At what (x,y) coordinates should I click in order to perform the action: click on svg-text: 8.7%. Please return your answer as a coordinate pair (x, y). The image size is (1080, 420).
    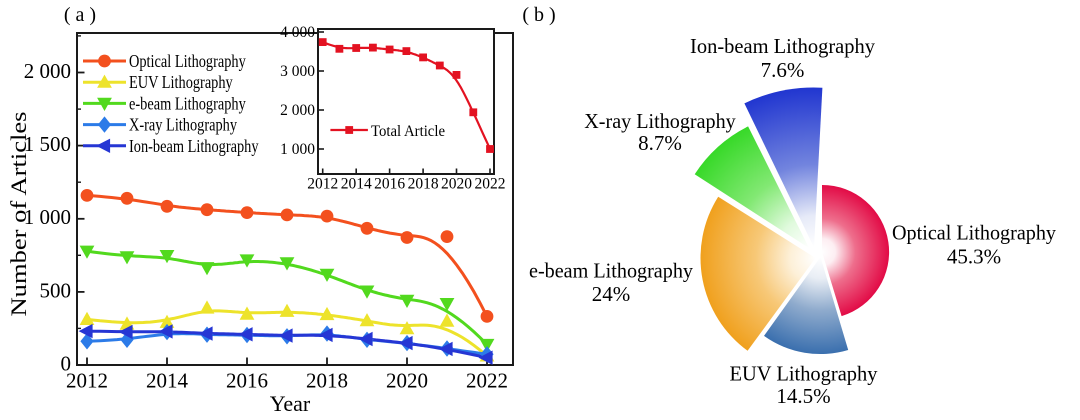
    Looking at the image, I should click on (660, 143).